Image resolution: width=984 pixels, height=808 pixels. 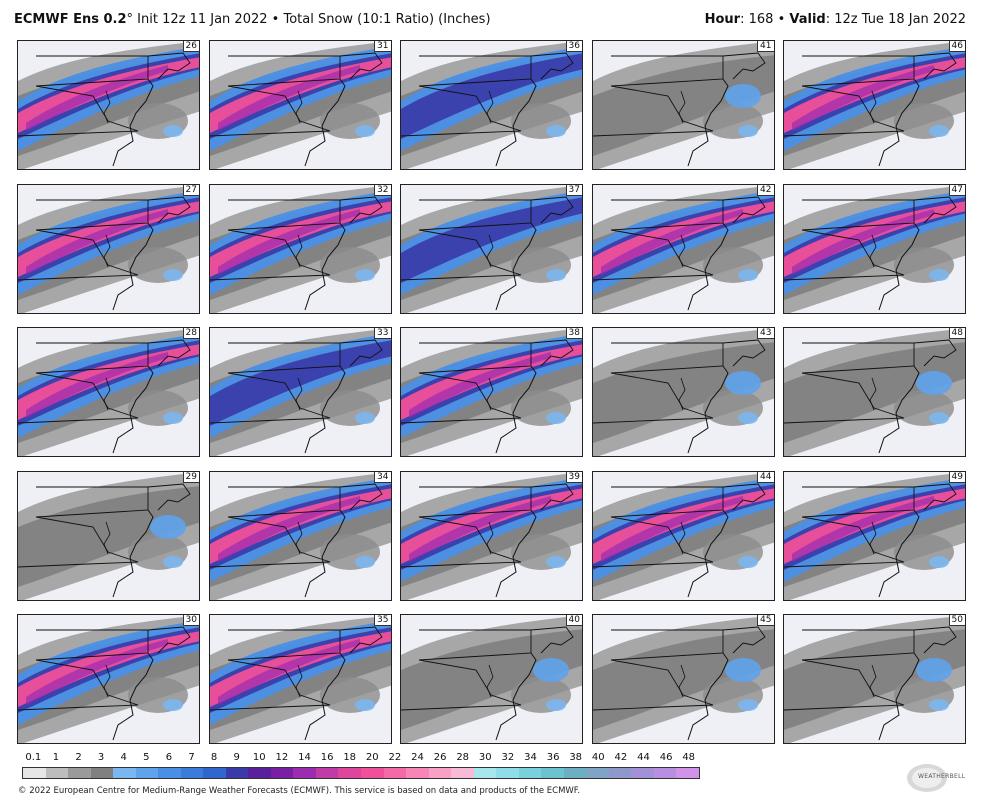 What do you see at coordinates (327, 757) in the screenshot?
I see `colorbar-tick-label: 16` at bounding box center [327, 757].